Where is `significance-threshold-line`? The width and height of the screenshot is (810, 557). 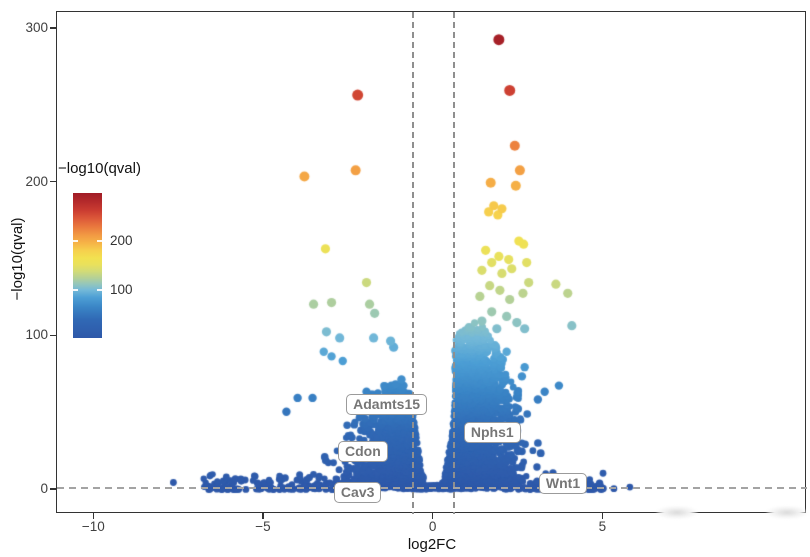 significance-threshold-line is located at coordinates (432, 488).